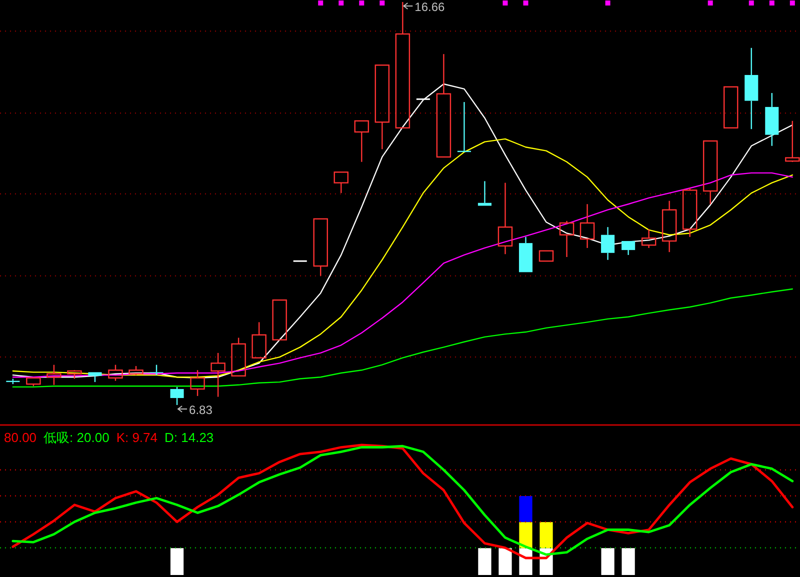  I want to click on annotation: 6.83, so click(201, 410).